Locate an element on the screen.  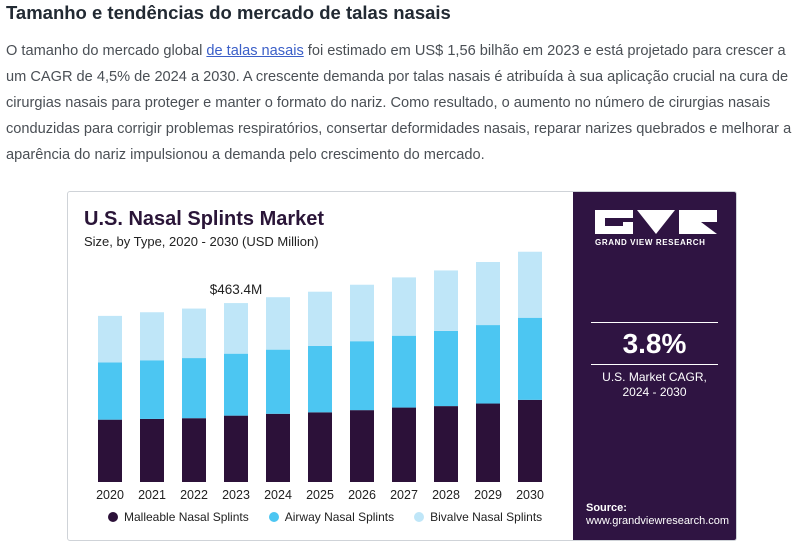
x-tick-label: 2030 is located at coordinates (530, 495).